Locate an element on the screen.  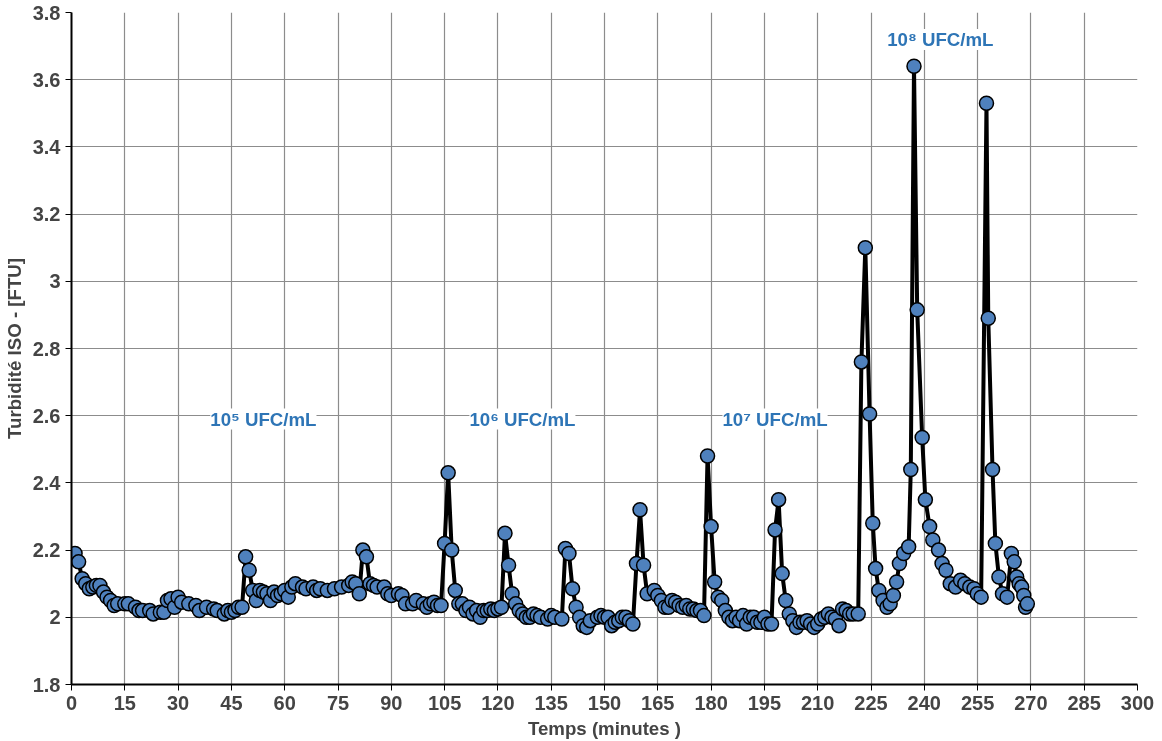
x-tick-label: 195 is located at coordinates (764, 702).